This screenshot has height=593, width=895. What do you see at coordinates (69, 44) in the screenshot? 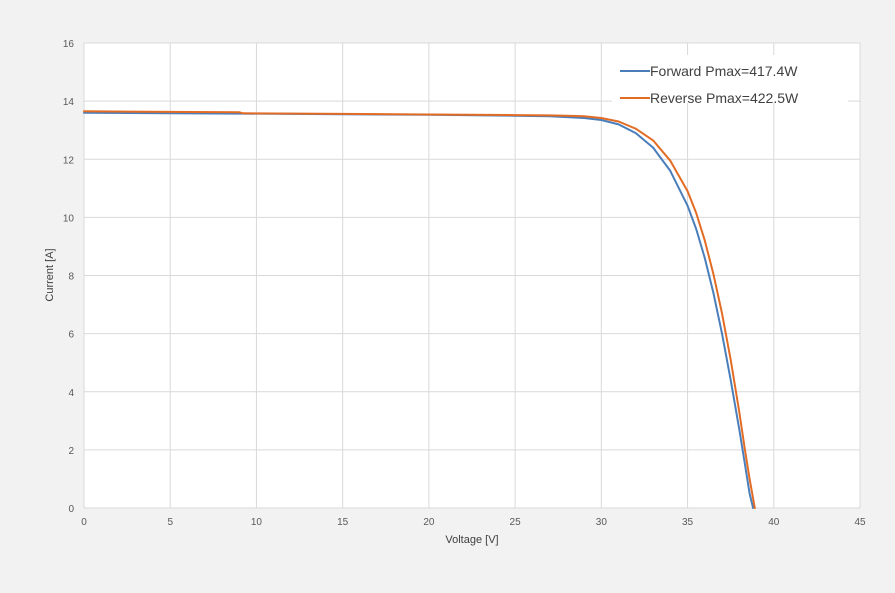
I see `y-tick-label: 16` at bounding box center [69, 44].